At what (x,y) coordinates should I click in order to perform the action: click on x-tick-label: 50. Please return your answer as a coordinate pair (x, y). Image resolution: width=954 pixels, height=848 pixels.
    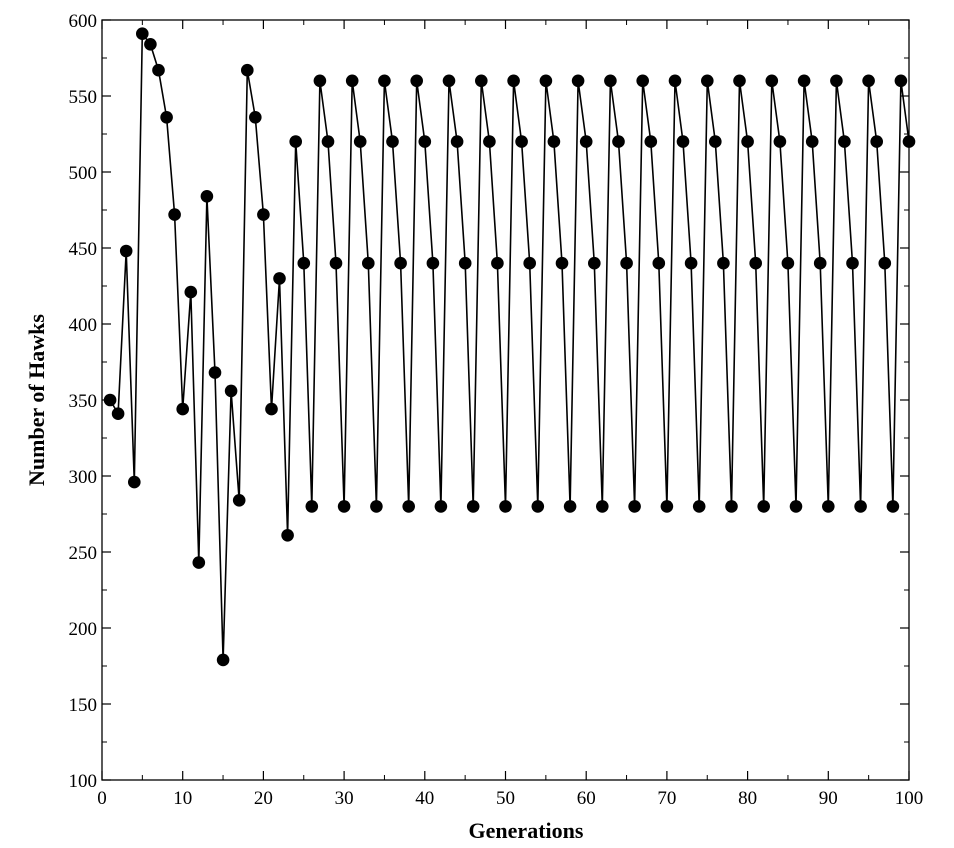
    Looking at the image, I should click on (505, 798).